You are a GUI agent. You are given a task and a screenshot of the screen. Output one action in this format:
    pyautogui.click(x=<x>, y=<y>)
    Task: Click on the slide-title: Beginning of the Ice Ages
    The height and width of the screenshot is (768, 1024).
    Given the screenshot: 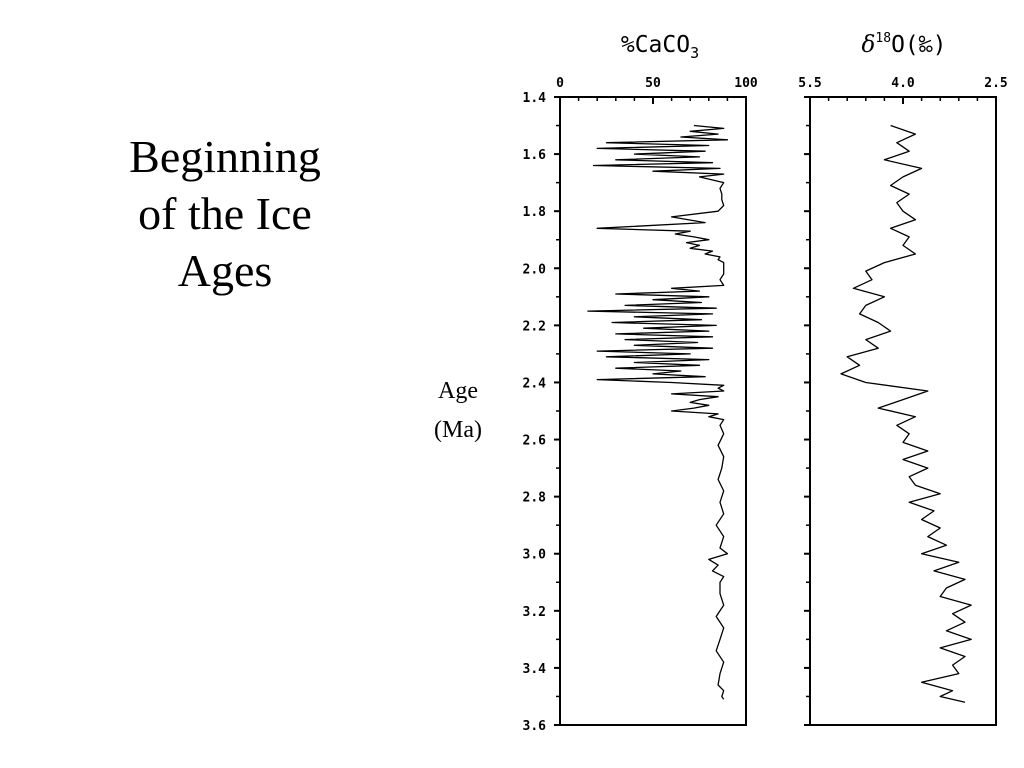 What is the action you would take?
    pyautogui.click(x=225, y=213)
    